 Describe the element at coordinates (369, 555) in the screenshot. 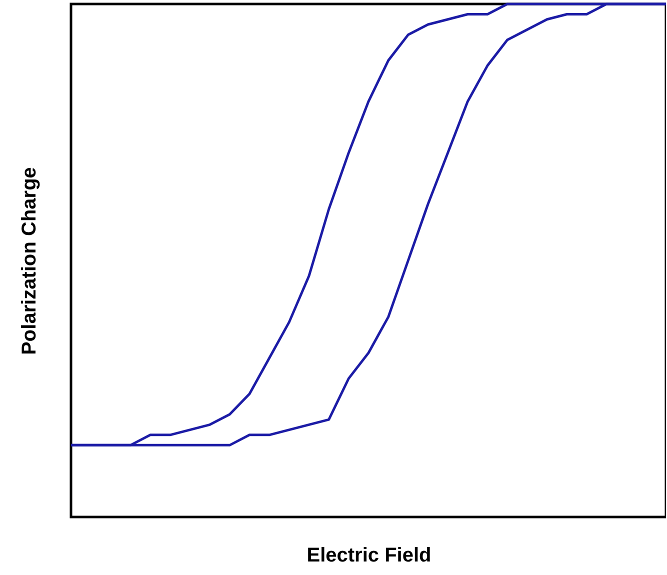

I see `x-axis-title: Electric Field` at that location.